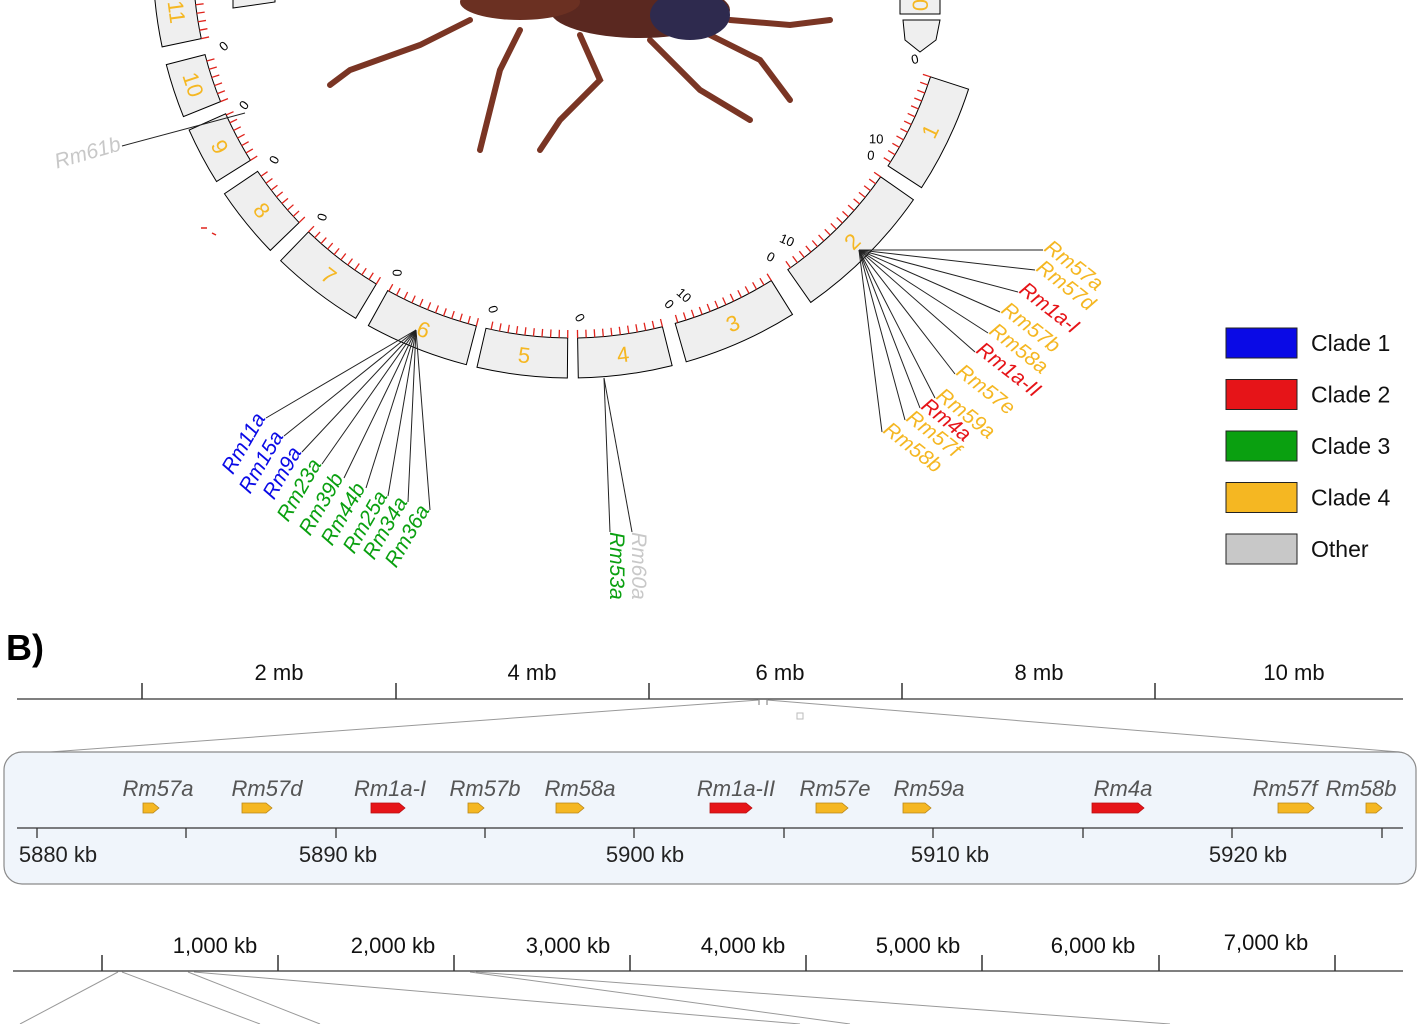  Describe the element at coordinates (615, 488) in the screenshot. I see `circos-gene-Rm53a: Rm53a` at that location.